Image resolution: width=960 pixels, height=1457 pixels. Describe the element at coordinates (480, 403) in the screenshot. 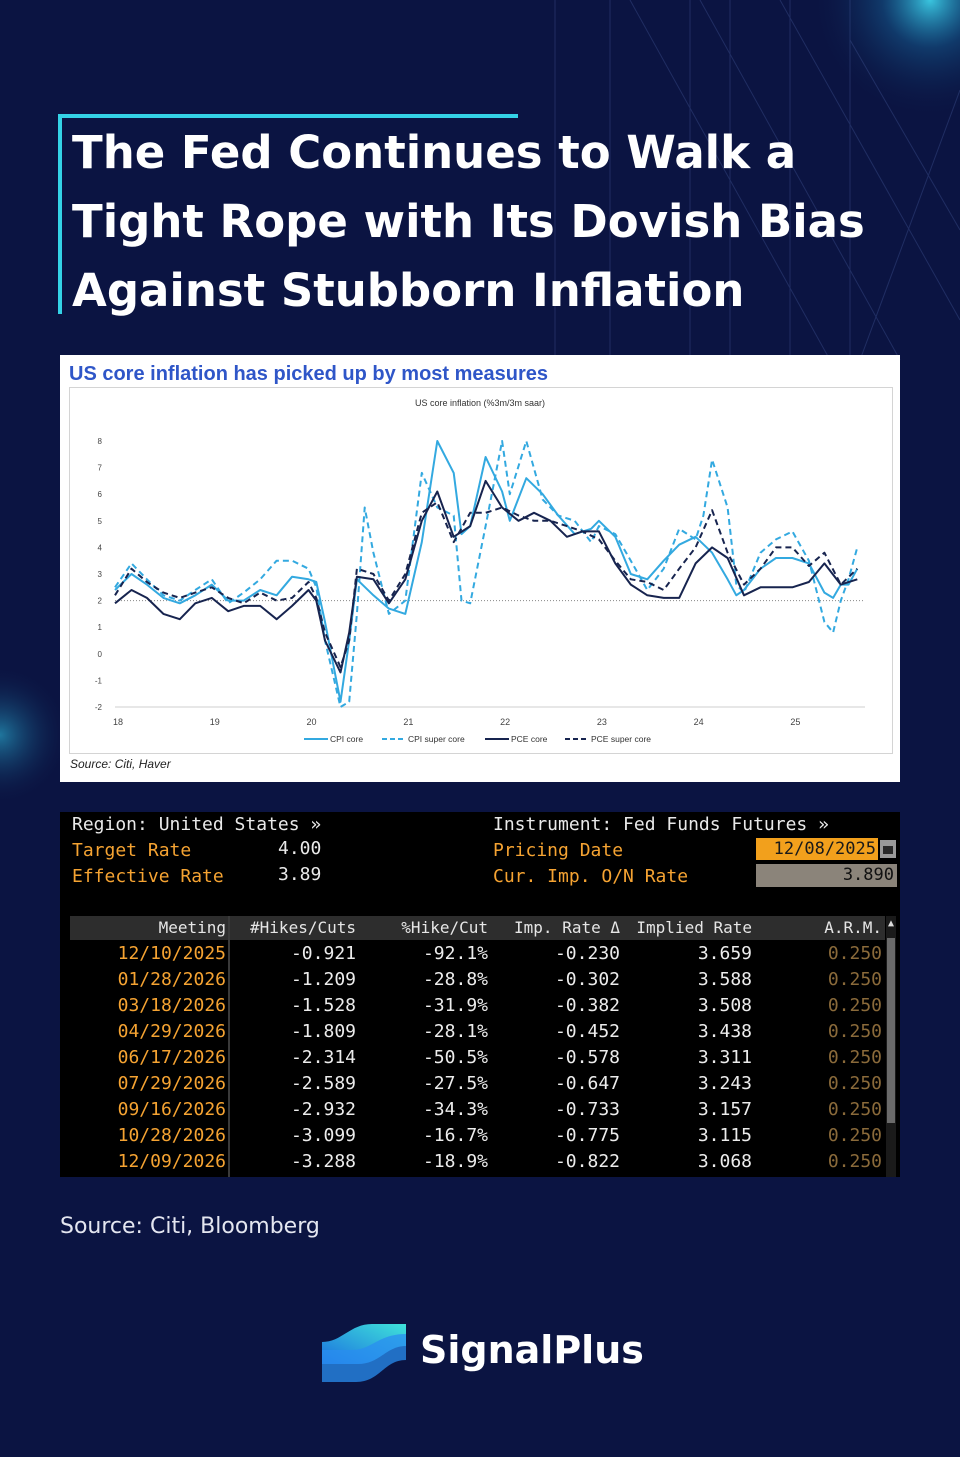

I see `chart-title: US core inflation (%3m/3m saar)` at that location.